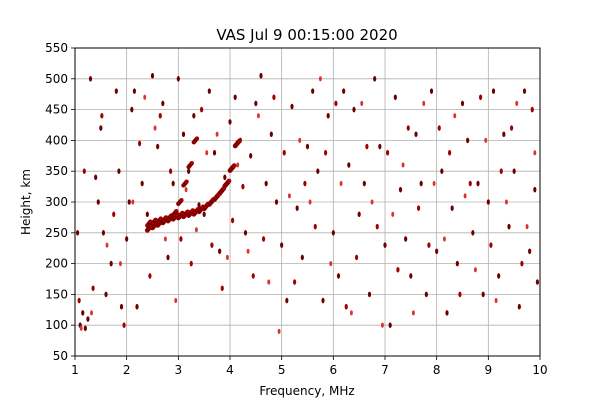 This screenshot has height=405, width=600. I want to click on y-tick-label: 250, so click(56, 233).